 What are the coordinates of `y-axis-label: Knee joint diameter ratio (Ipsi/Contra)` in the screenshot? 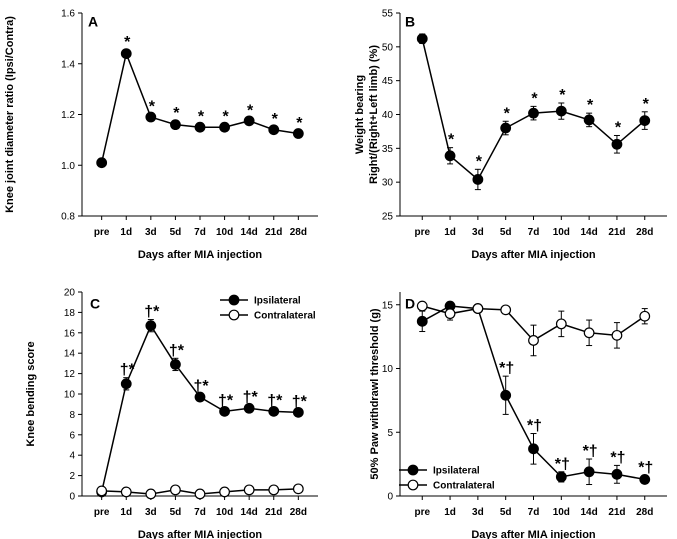 It's located at (10, 114).